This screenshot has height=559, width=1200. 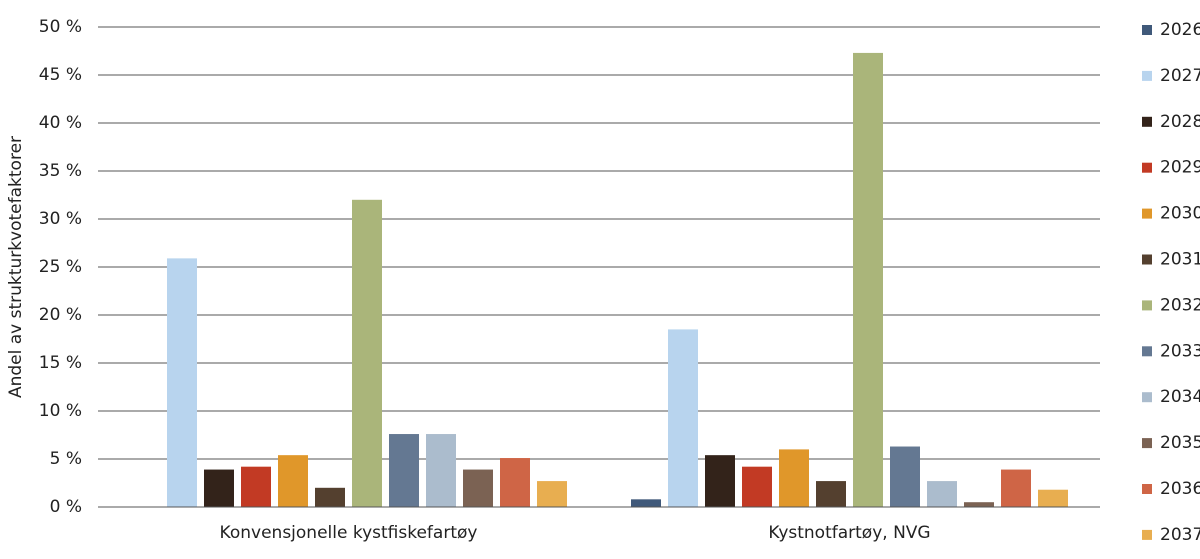 What do you see at coordinates (1180, 260) in the screenshot?
I see `legend-label: 2031` at bounding box center [1180, 260].